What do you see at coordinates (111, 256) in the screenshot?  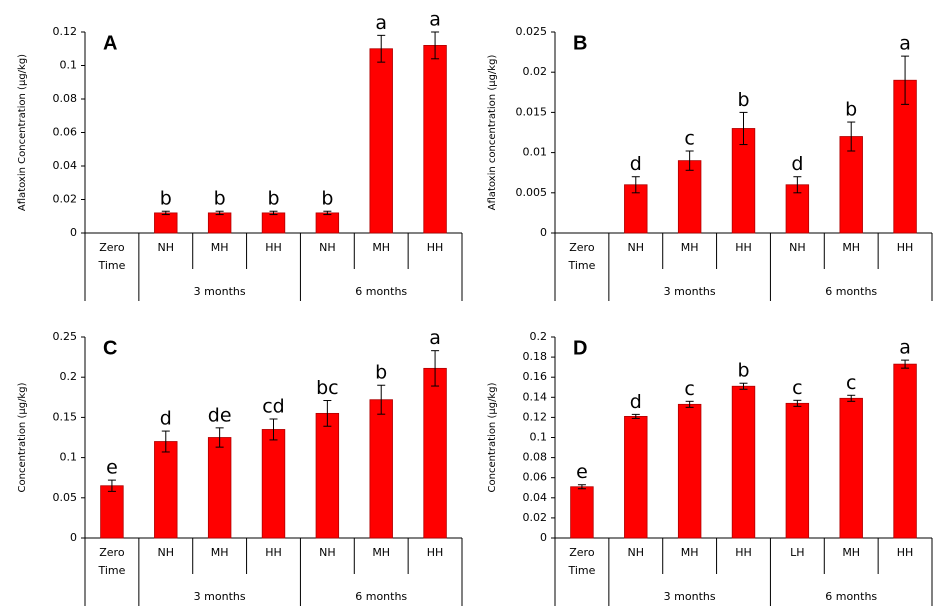 I see `x-tick-label-box: Zero Time` at bounding box center [111, 256].